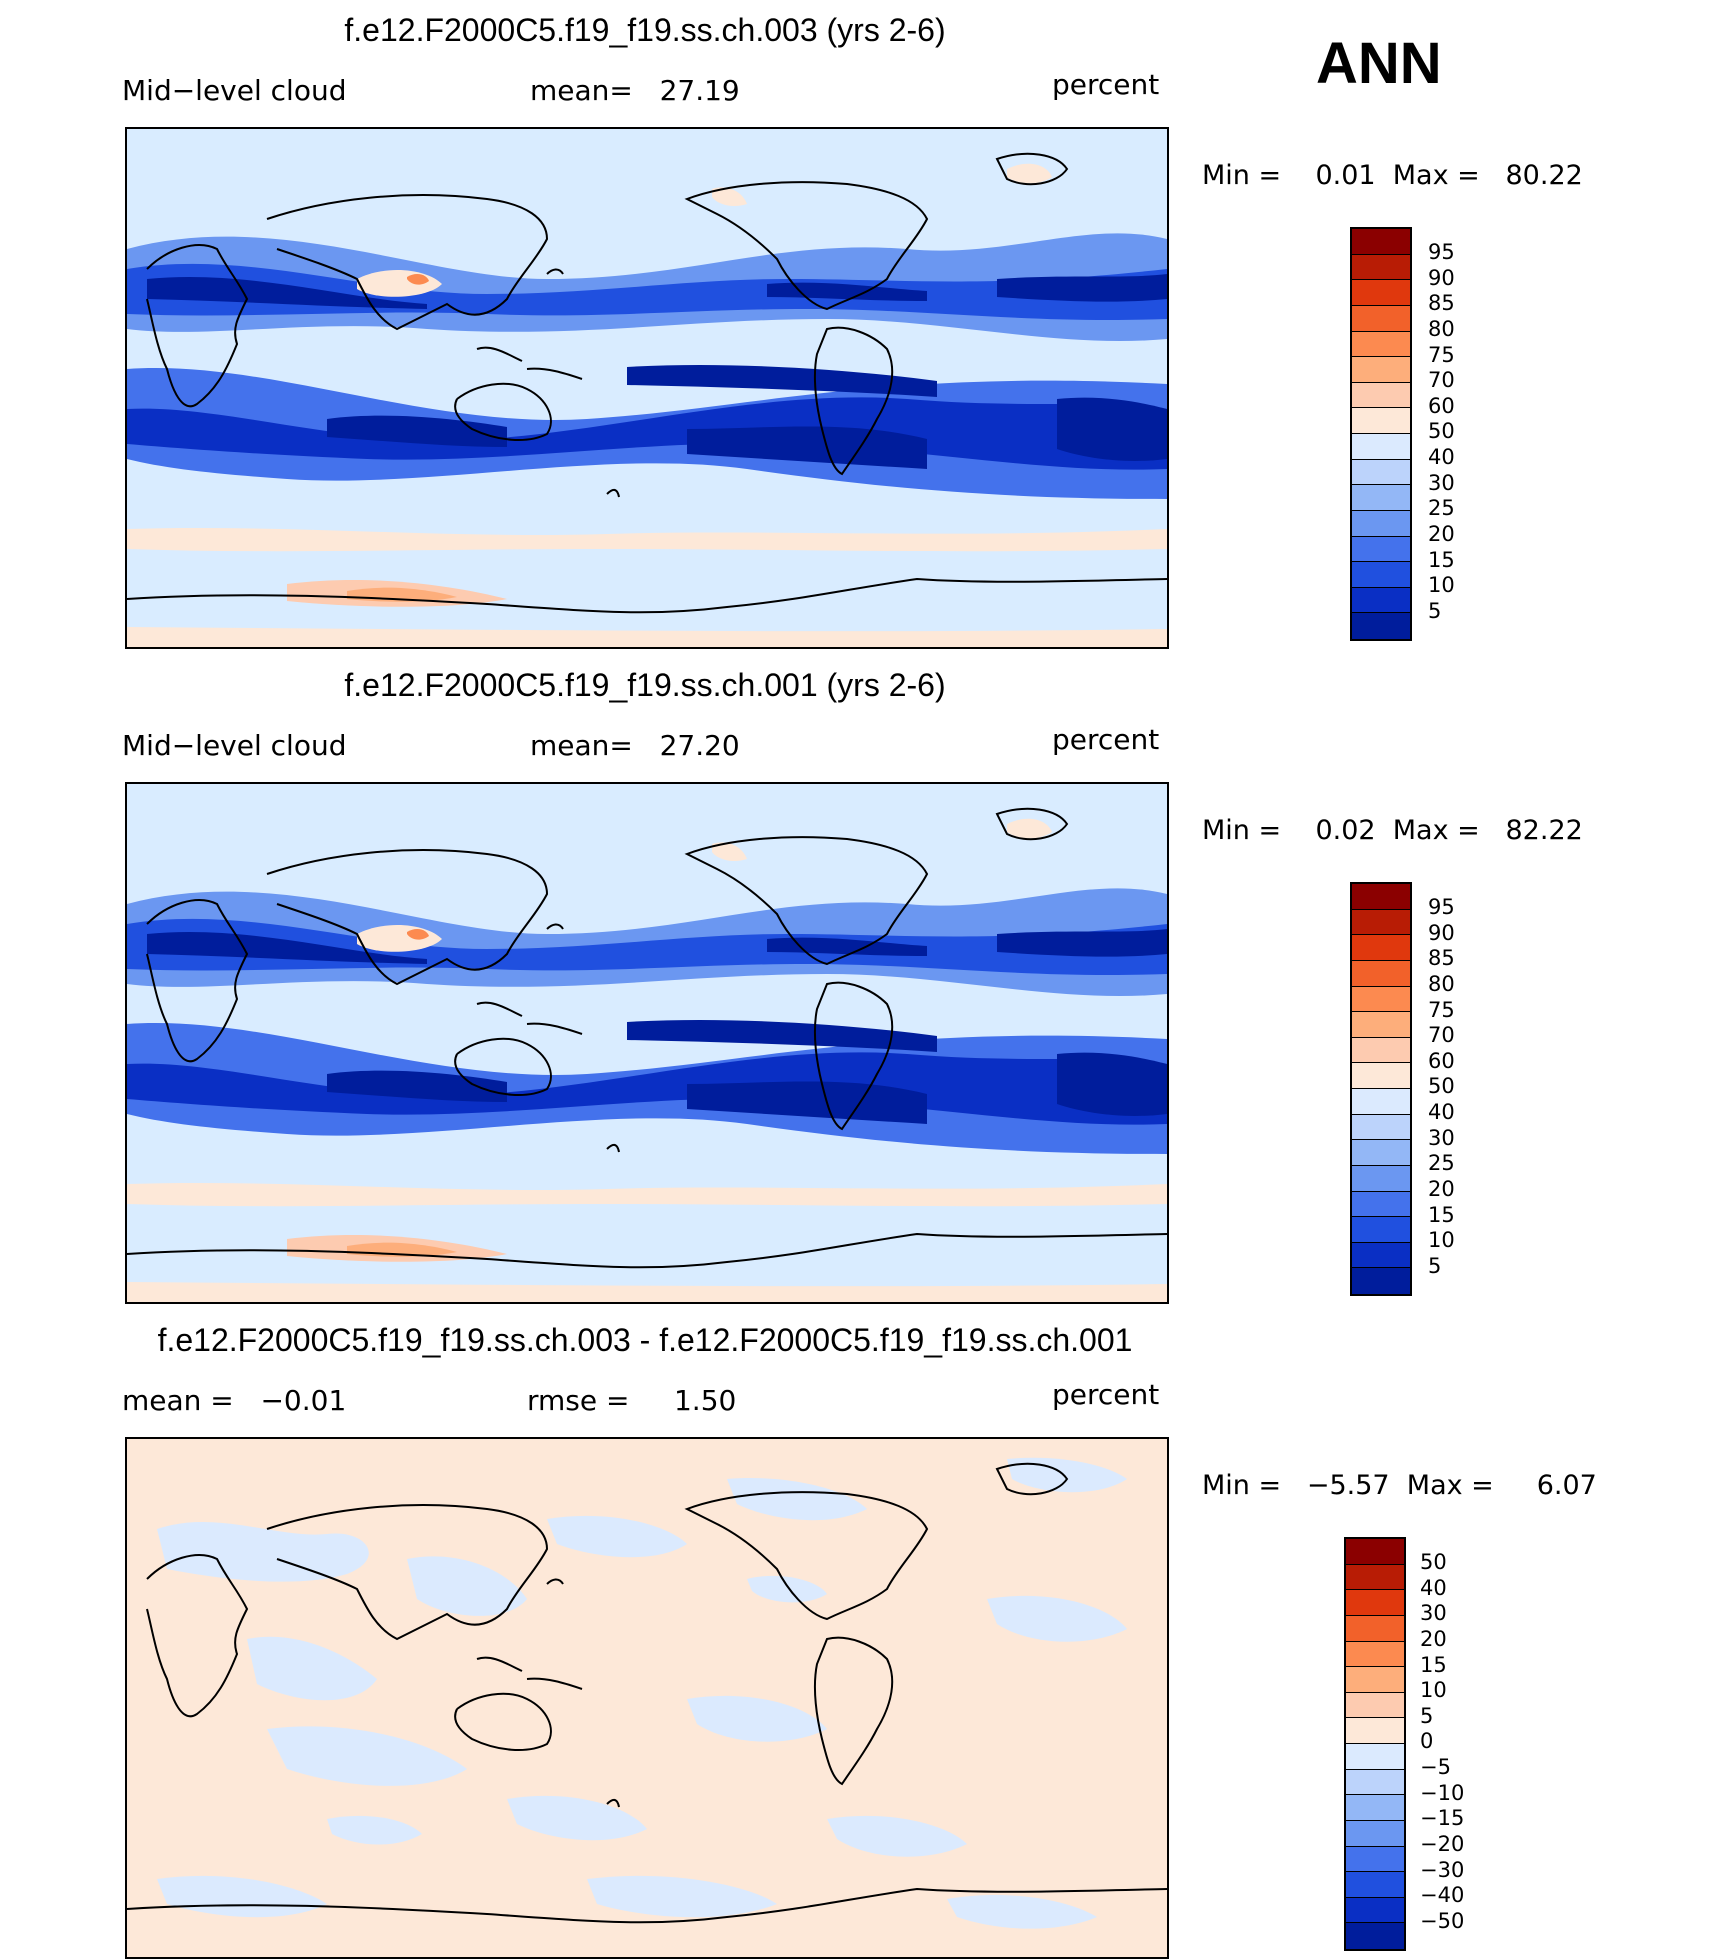  What do you see at coordinates (1442, 1869) in the screenshot?
I see `colorbar-tick-label: −30` at bounding box center [1442, 1869].